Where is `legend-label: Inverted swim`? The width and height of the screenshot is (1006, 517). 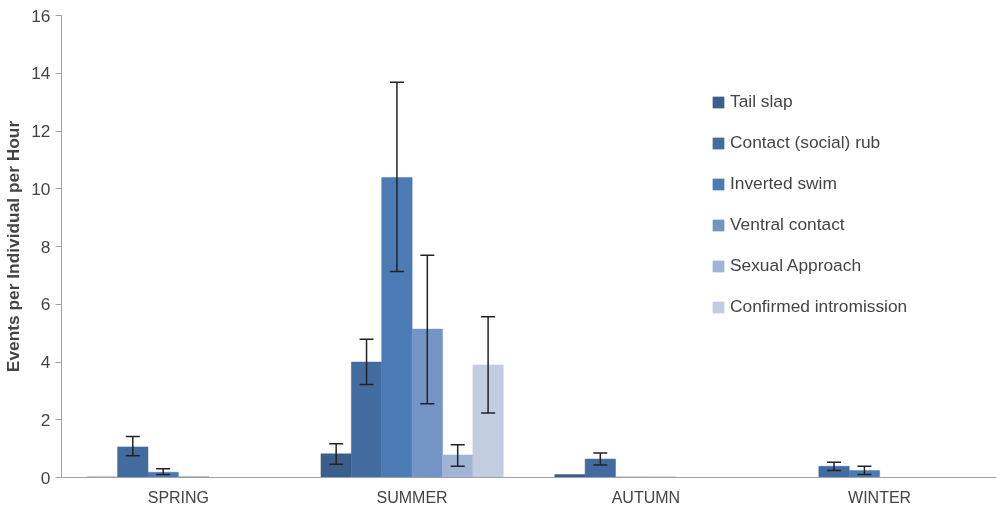
legend-label: Inverted swim is located at coordinates (783, 183).